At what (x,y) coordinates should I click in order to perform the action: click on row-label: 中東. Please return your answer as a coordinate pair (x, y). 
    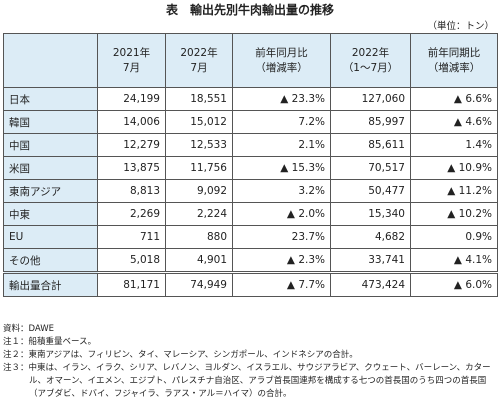
    Looking at the image, I should click on (50, 214).